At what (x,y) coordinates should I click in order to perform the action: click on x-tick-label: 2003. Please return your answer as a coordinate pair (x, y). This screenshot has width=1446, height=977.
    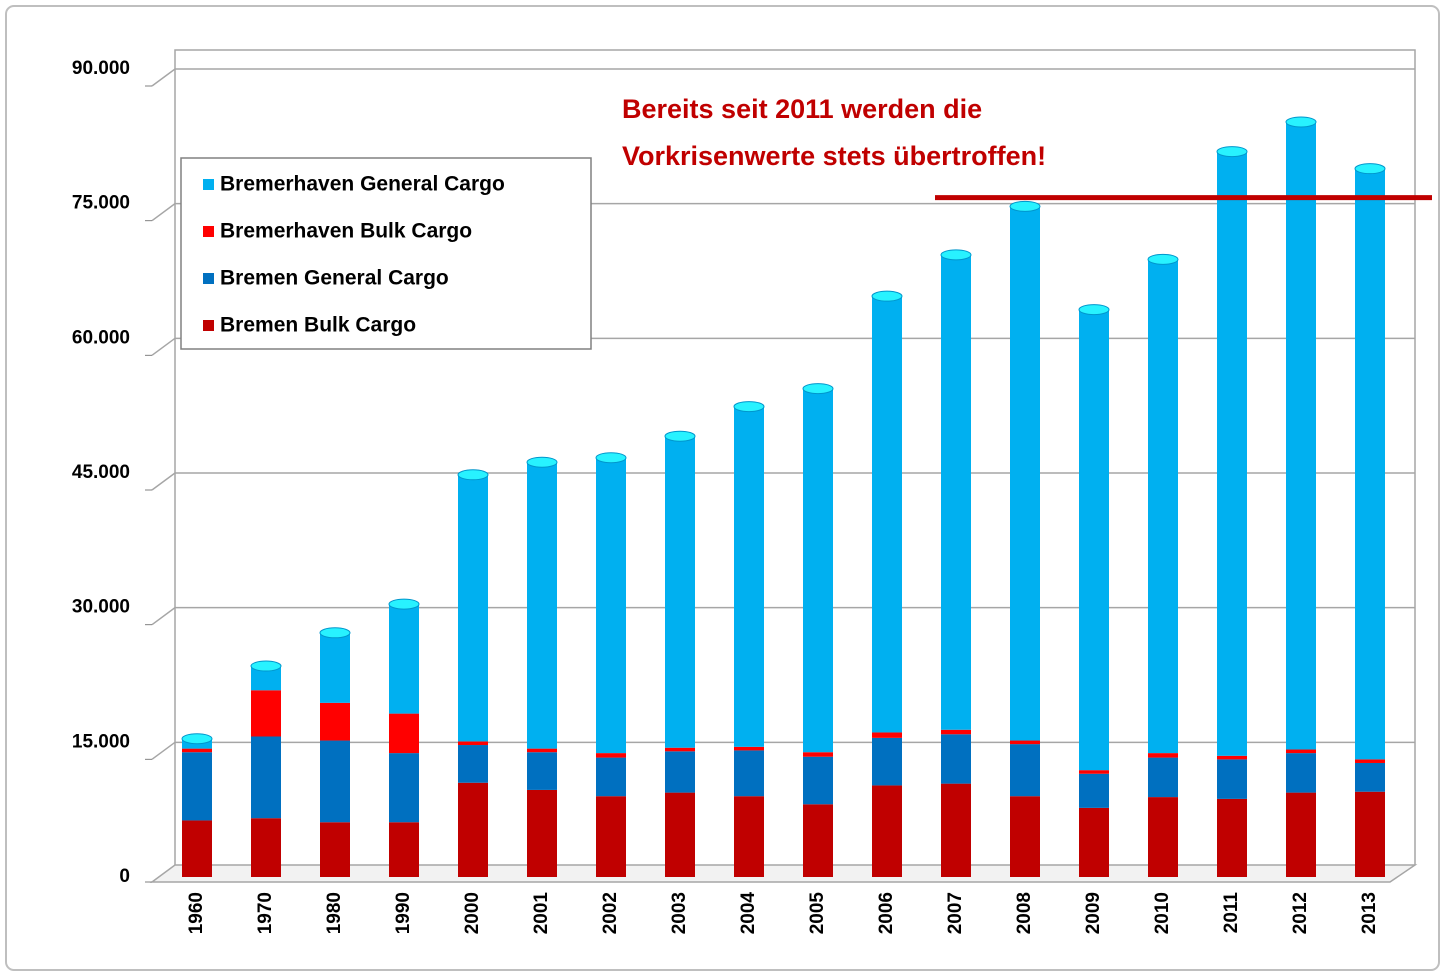
    Looking at the image, I should click on (679, 913).